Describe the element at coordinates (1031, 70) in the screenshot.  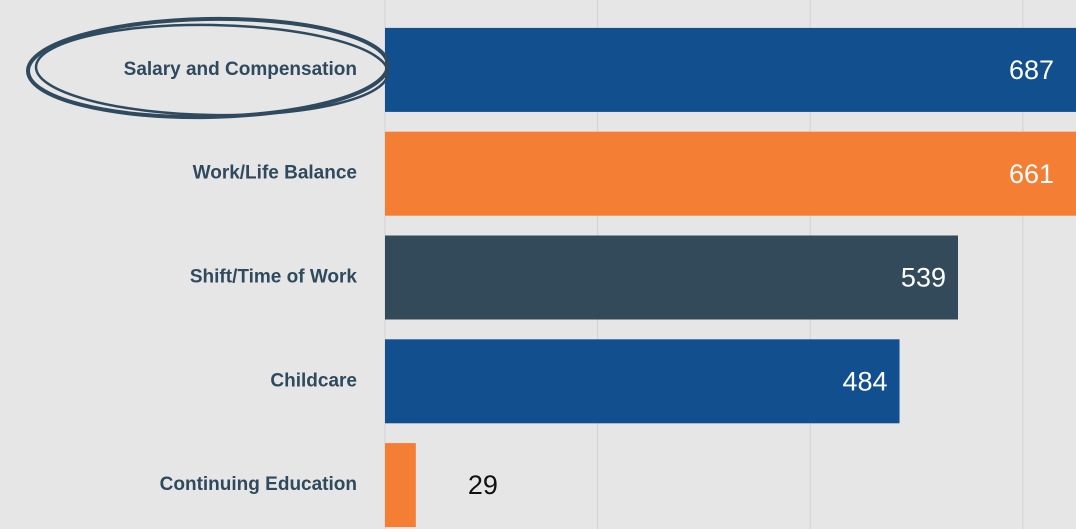
I see `value-label: 687` at that location.